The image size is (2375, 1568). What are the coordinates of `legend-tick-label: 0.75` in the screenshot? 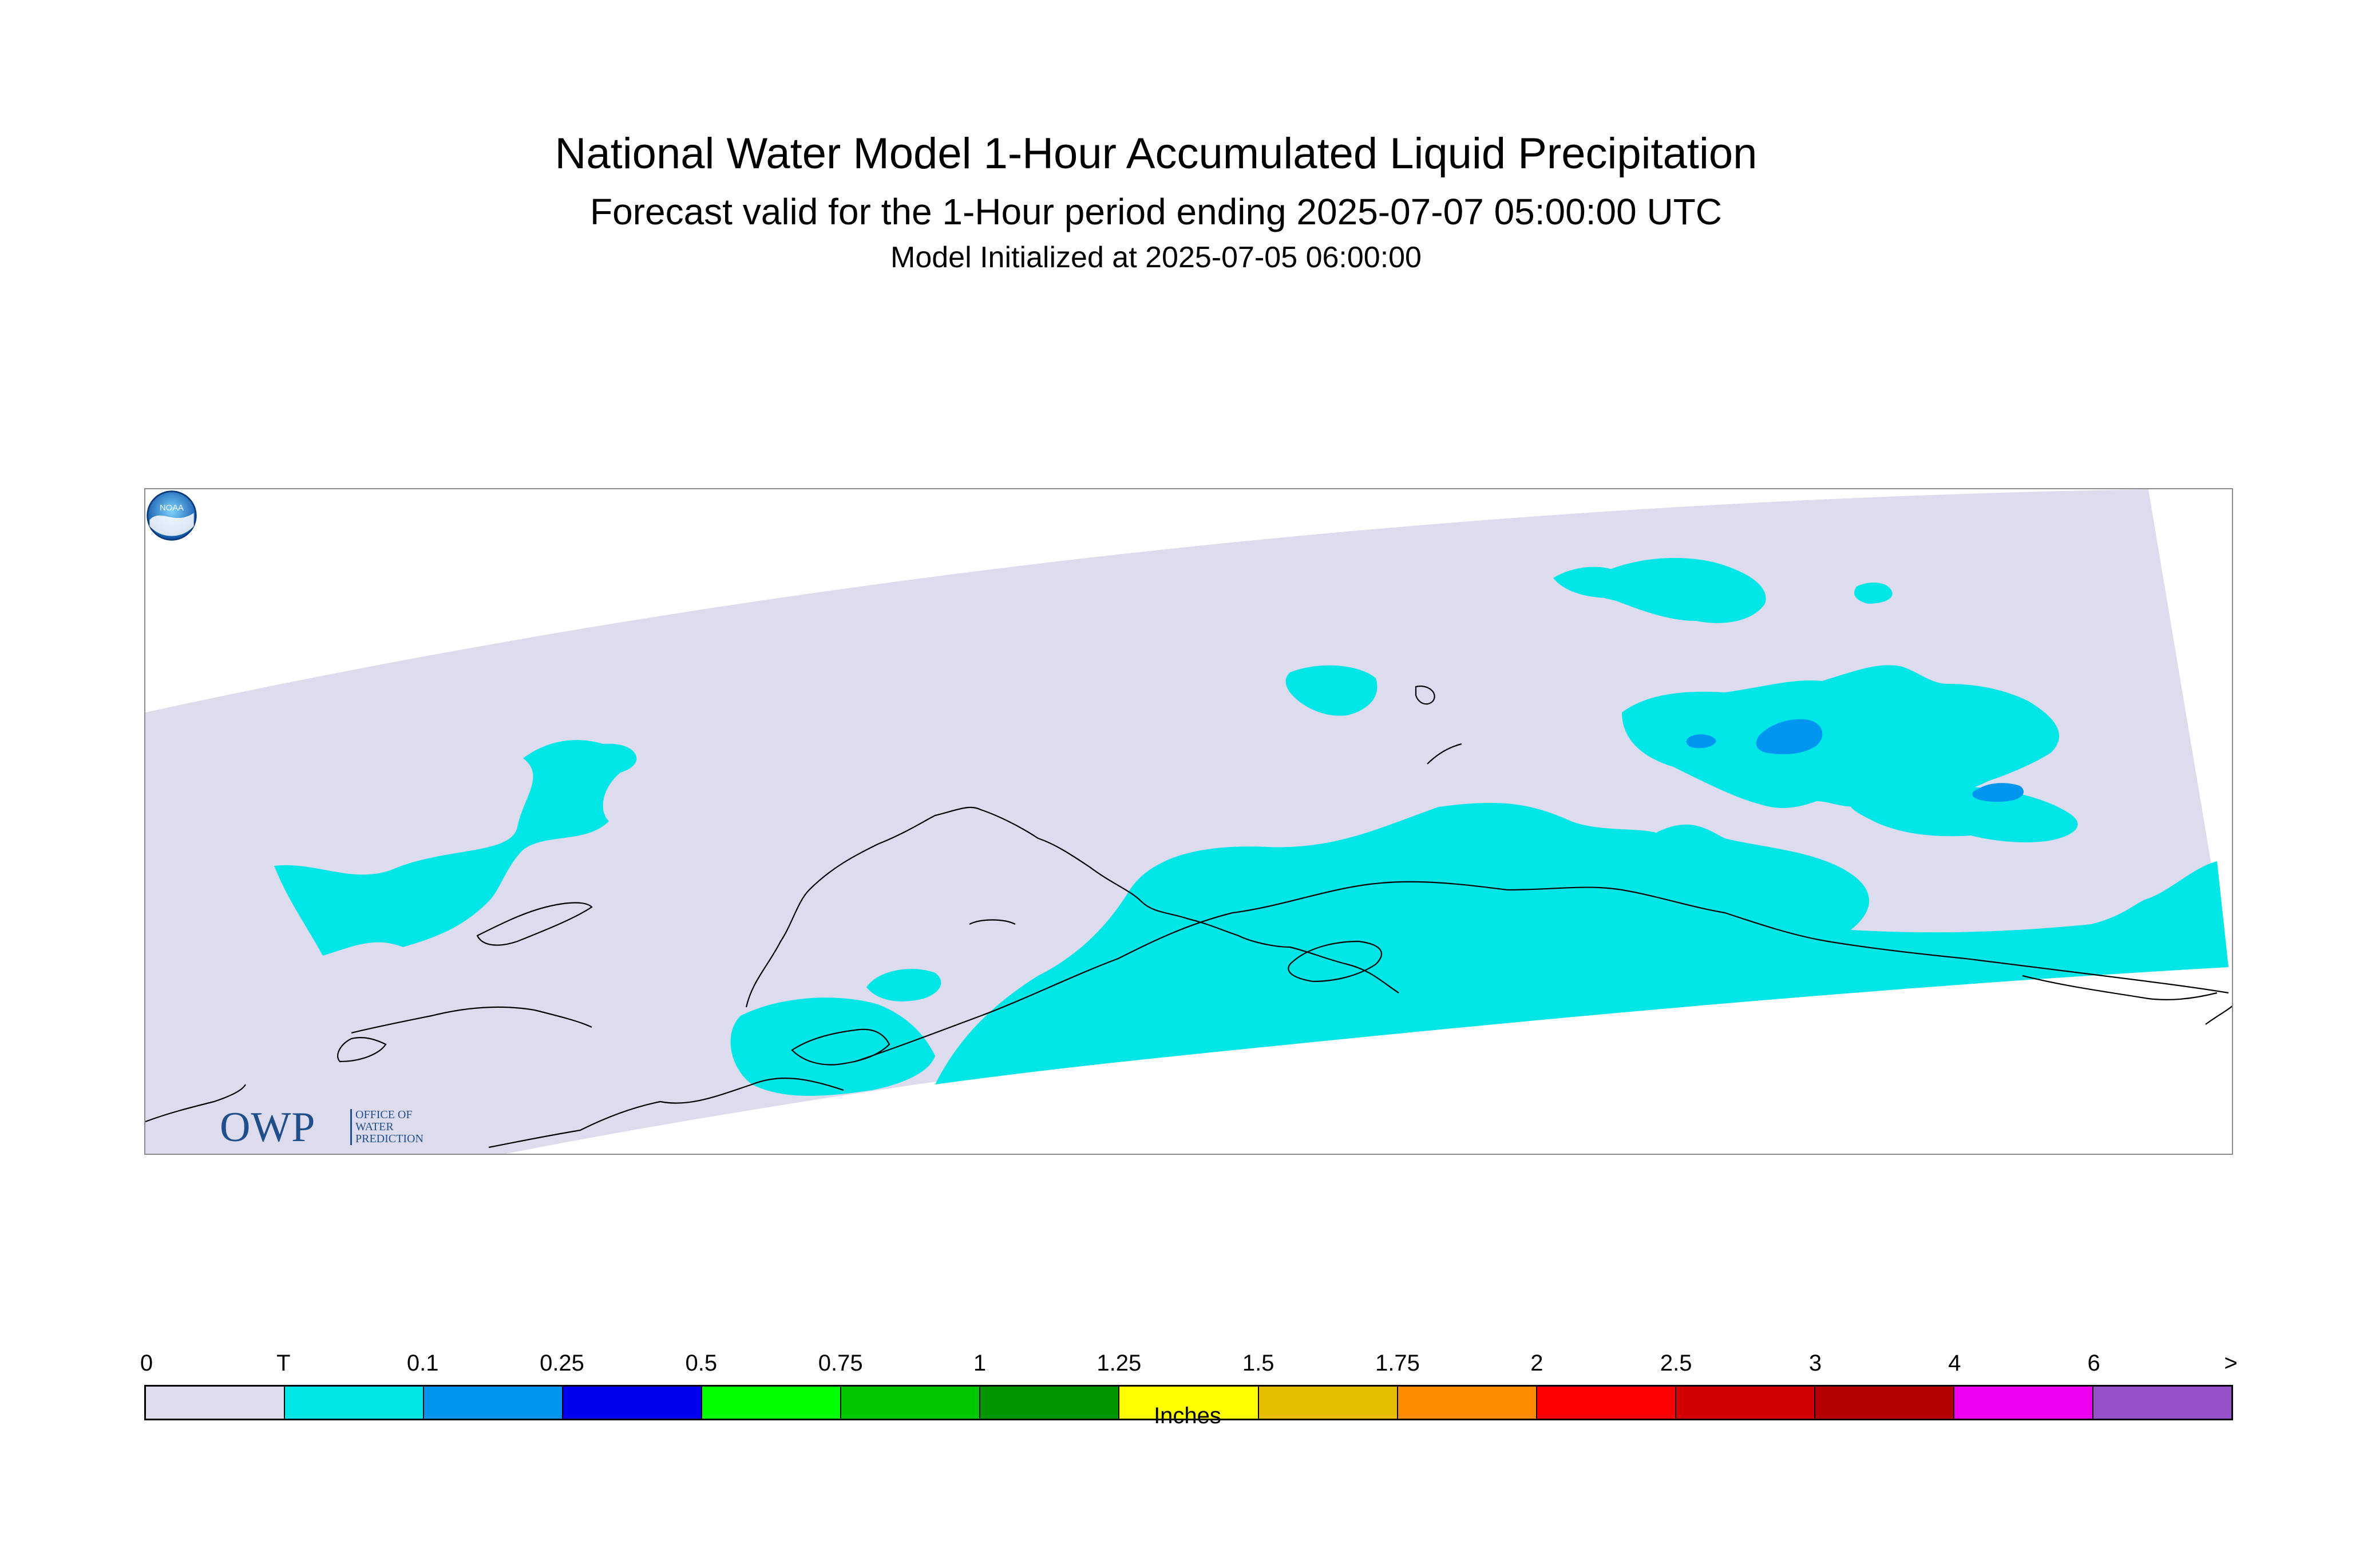 It's located at (841, 1363).